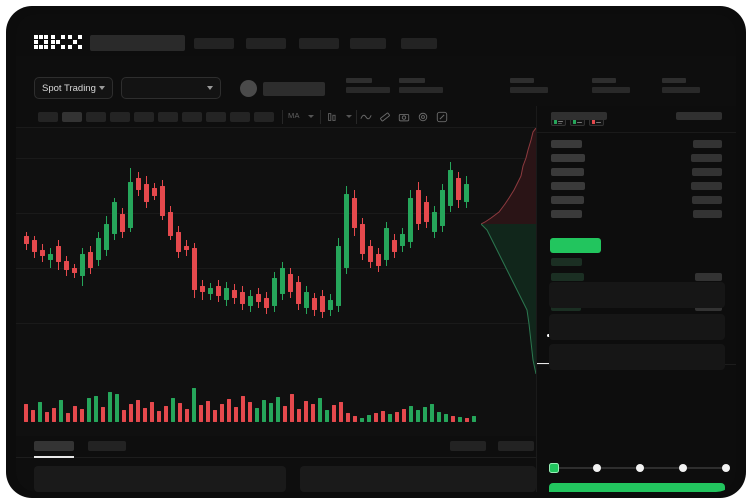 The image size is (752, 504). I want to click on amount-slider, so click(639, 468).